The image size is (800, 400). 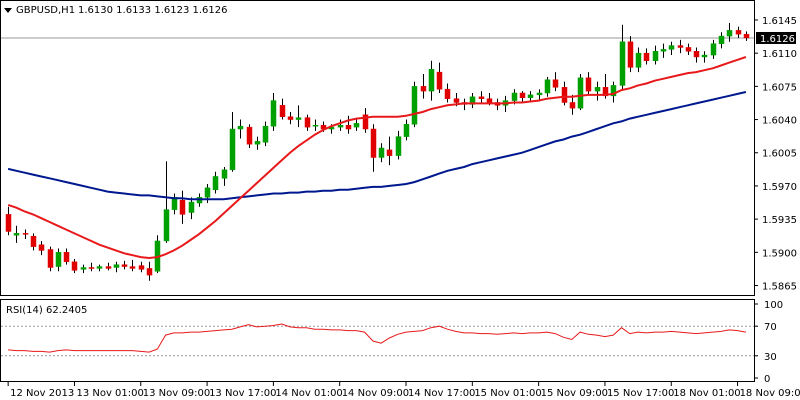 What do you see at coordinates (779, 187) in the screenshot?
I see `price-tick-label: 1.5970` at bounding box center [779, 187].